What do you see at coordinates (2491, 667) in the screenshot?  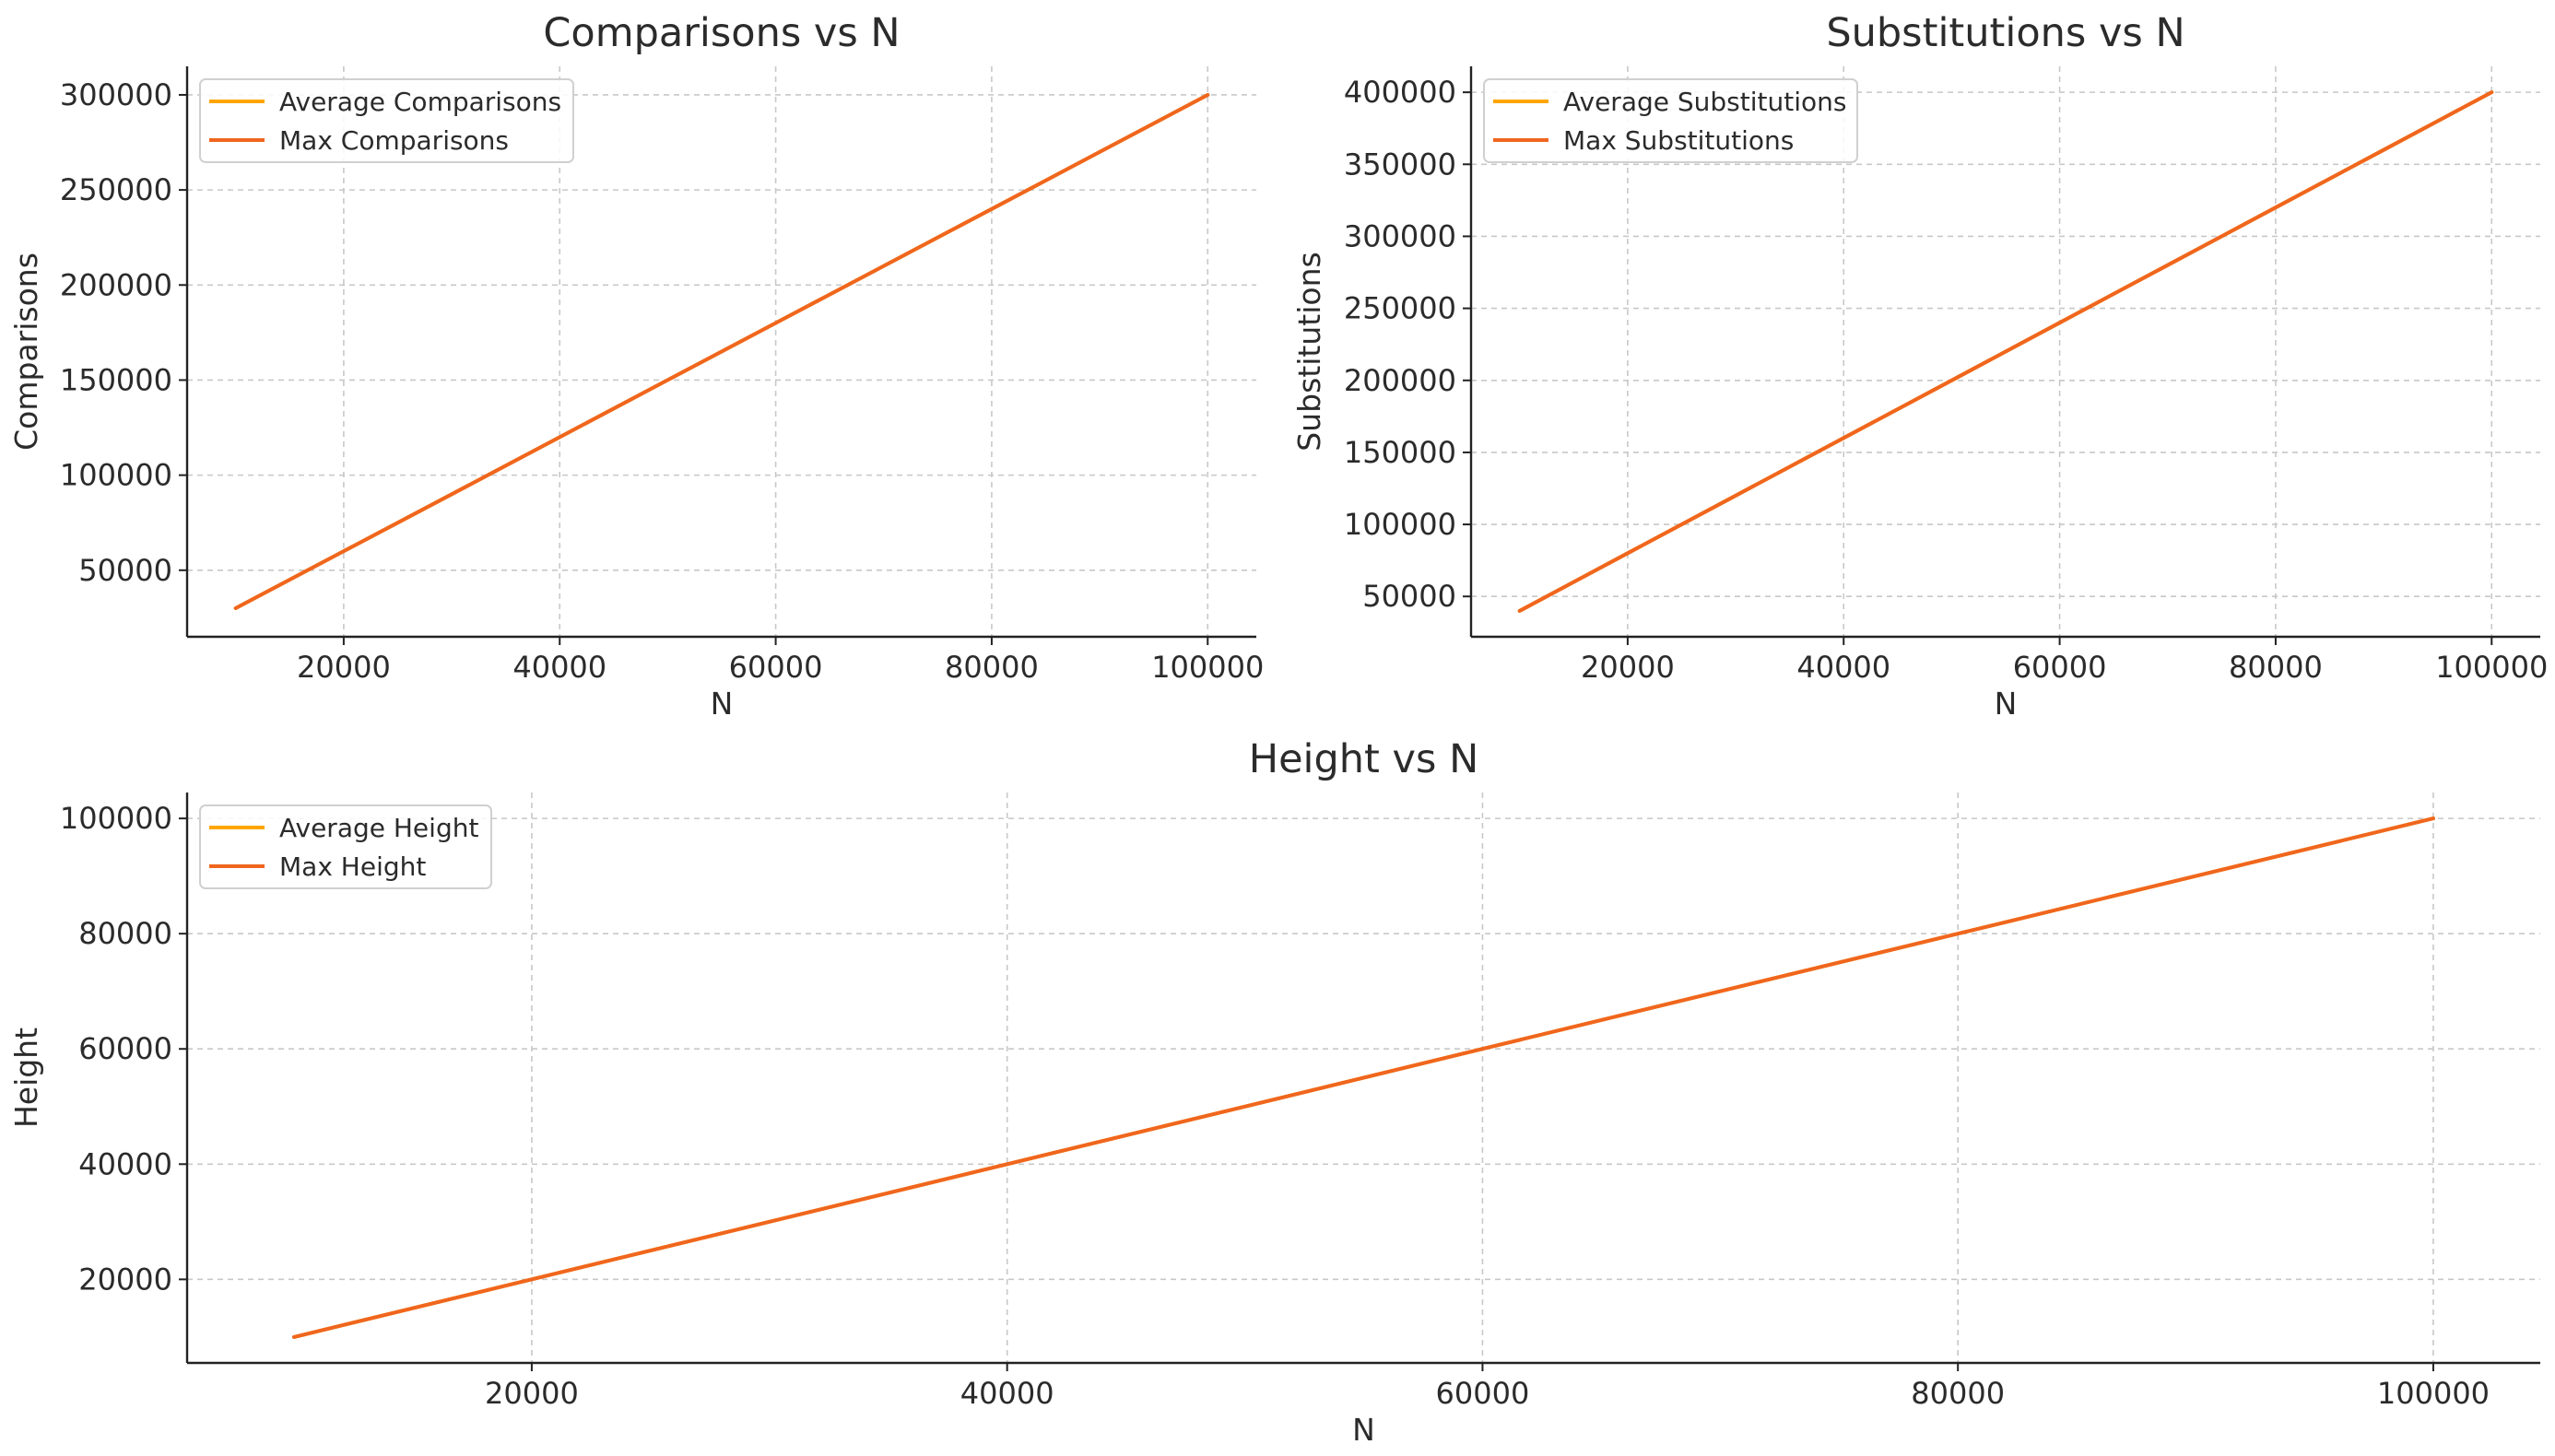 I see `substitutions-x-tick-label-4: 100000` at bounding box center [2491, 667].